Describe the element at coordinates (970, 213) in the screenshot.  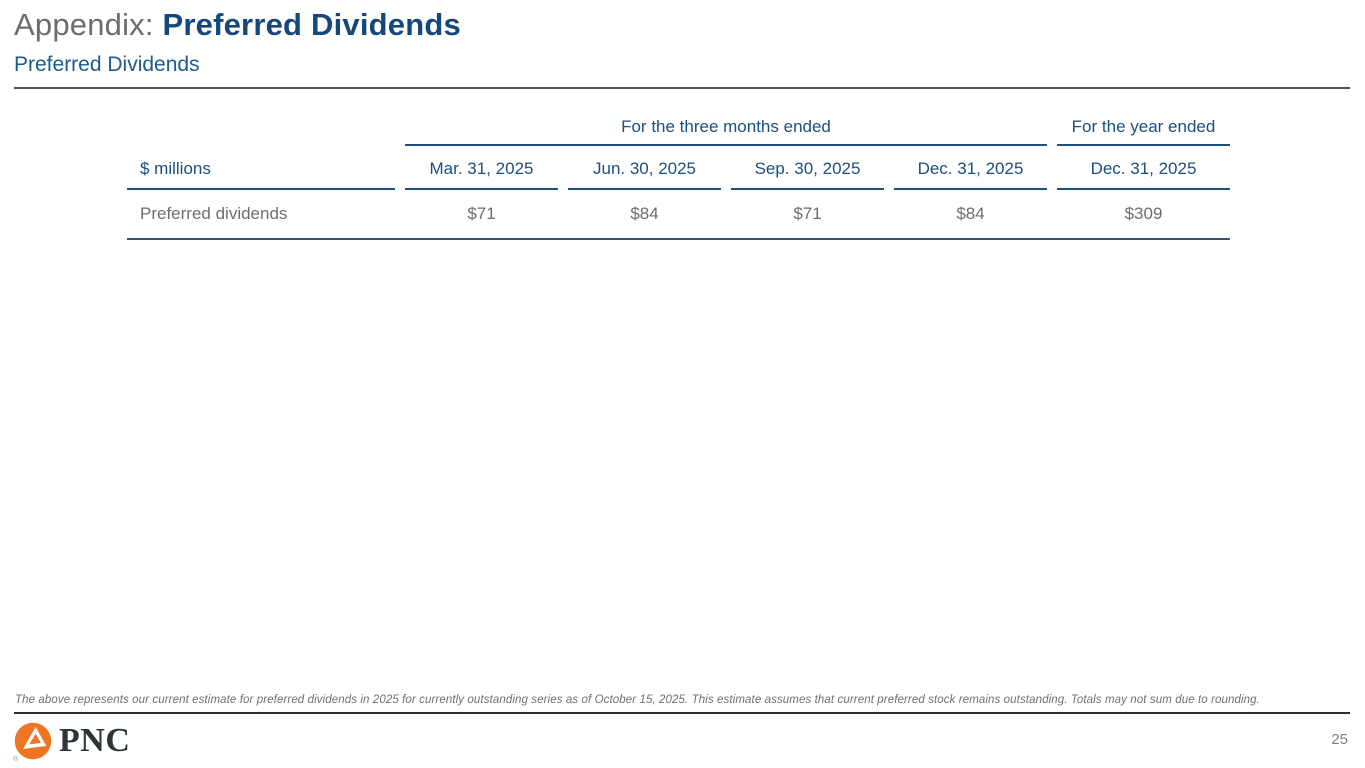
I see `value-q4: $84` at that location.